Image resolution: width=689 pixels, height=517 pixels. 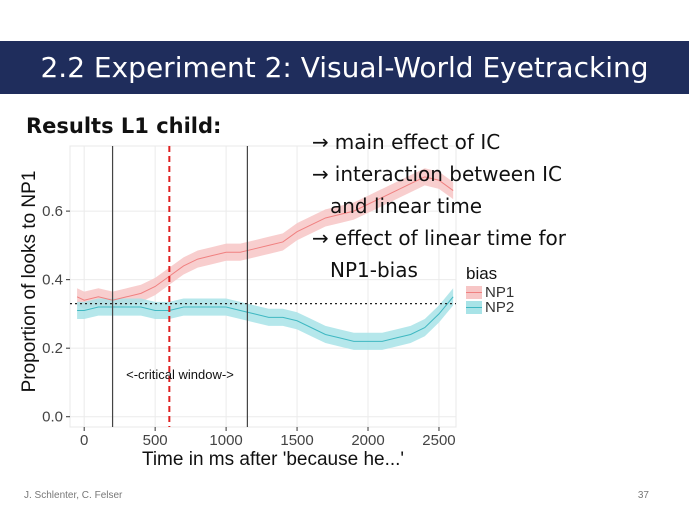 What do you see at coordinates (374, 270) in the screenshot?
I see `finding-item-continuation: NP1-bias` at bounding box center [374, 270].